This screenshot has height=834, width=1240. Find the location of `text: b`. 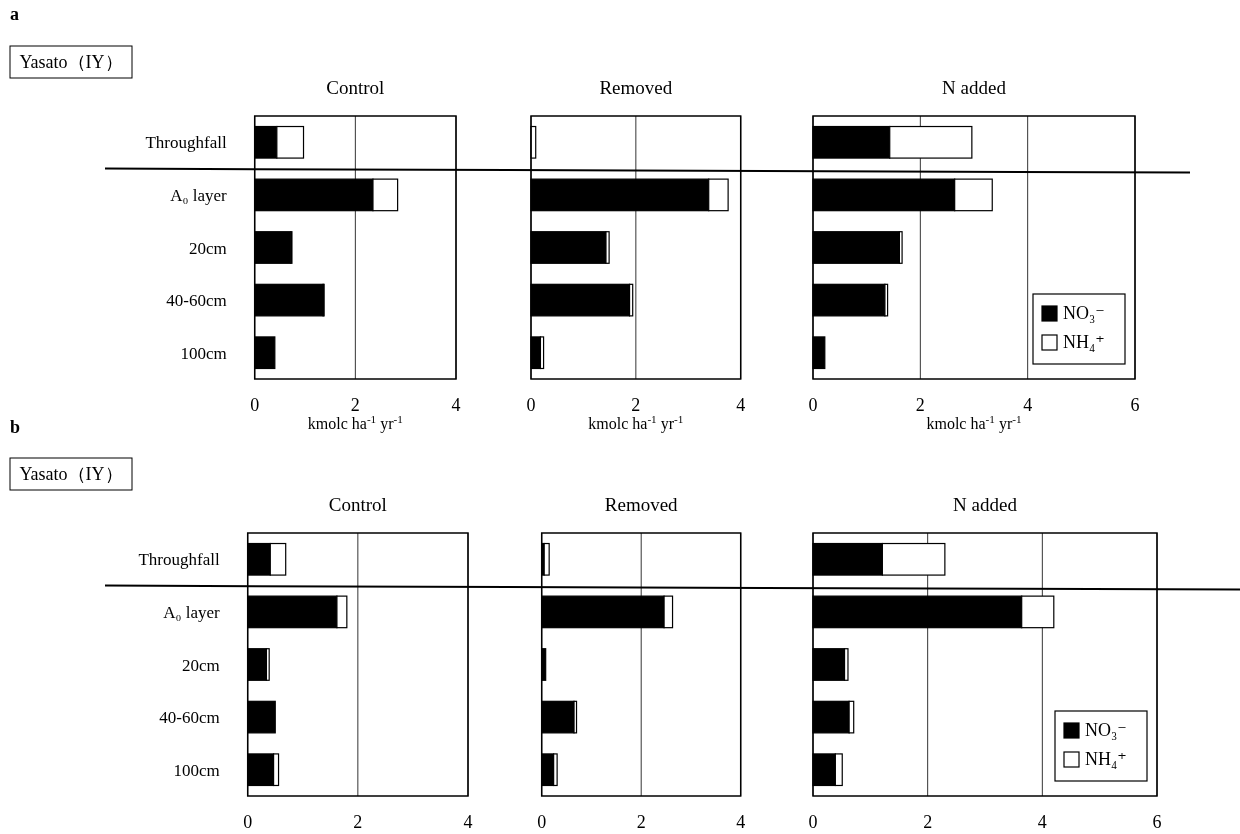

text: b is located at coordinates (15, 427).